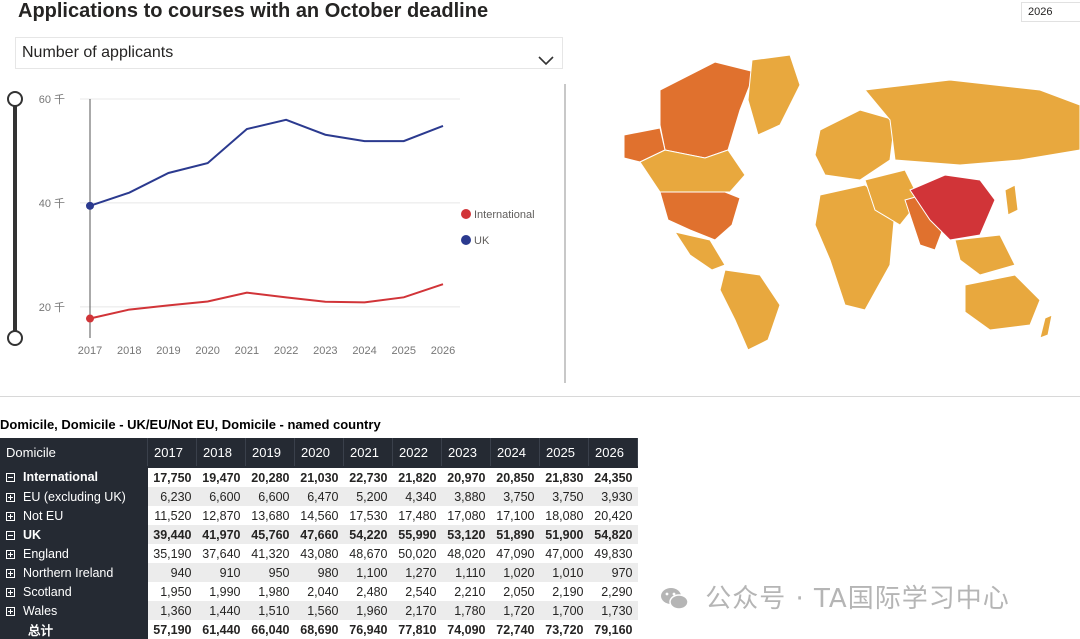  Describe the element at coordinates (10, 477) in the screenshot. I see `collapse-icon` at that location.